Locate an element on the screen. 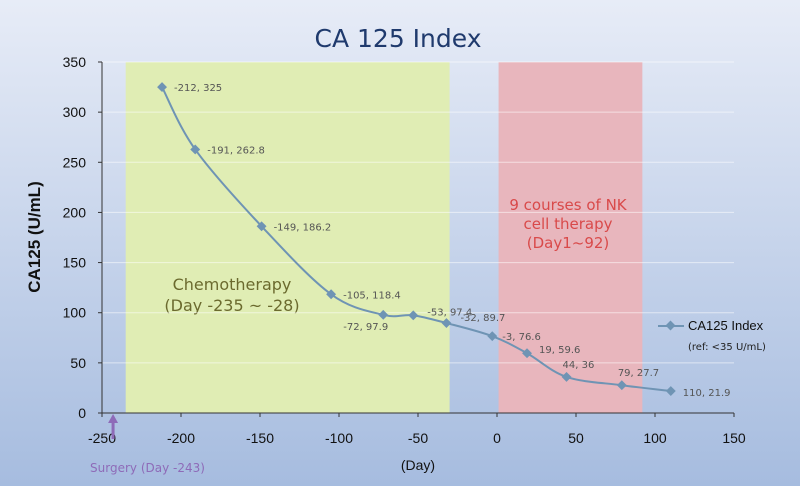 The image size is (800, 486). y-tick-label-5: 250 is located at coordinates (75, 162).